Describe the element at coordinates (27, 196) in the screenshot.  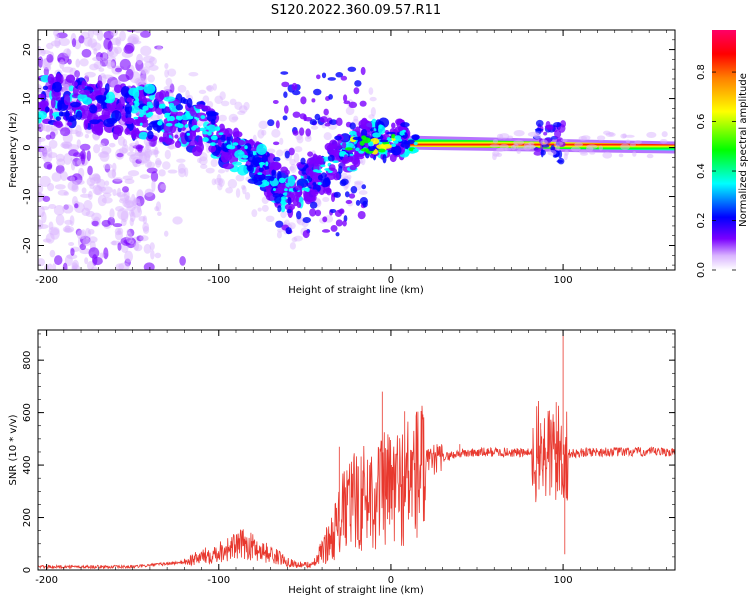
I see `y-tick-label: -10` at that location.